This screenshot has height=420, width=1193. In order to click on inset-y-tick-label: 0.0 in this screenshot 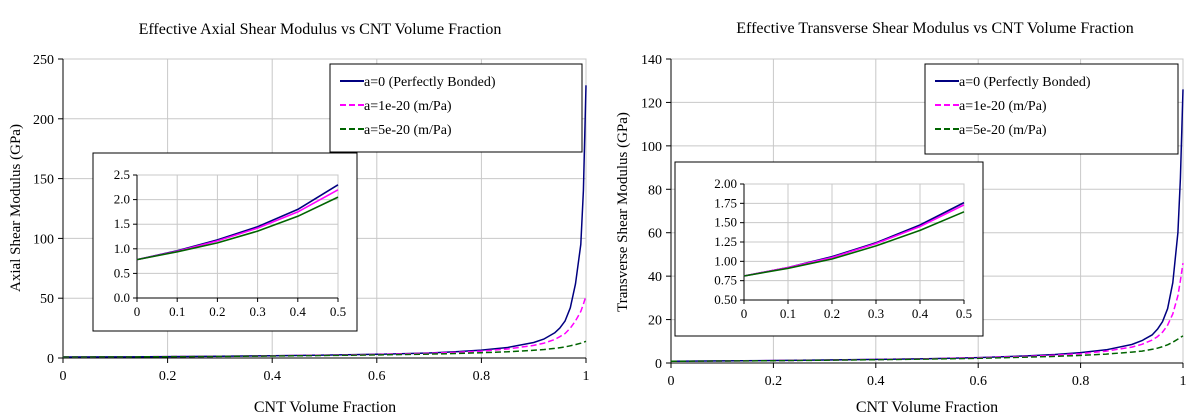, I will do `click(122, 297)`.